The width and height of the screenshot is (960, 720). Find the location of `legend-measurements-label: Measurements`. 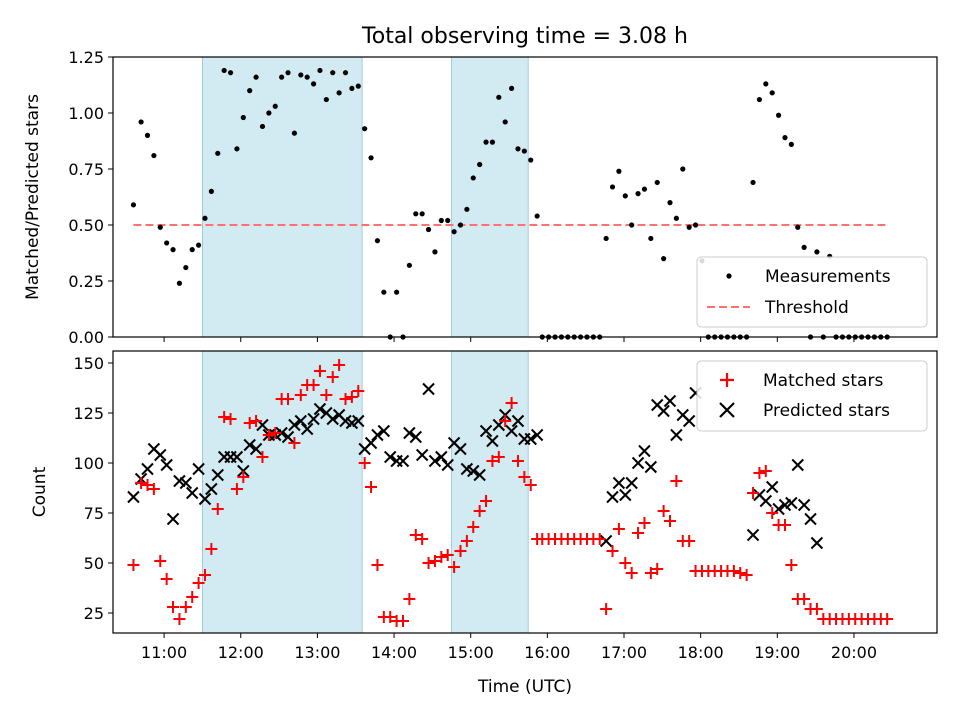

legend-measurements-label: Measurements is located at coordinates (828, 277).